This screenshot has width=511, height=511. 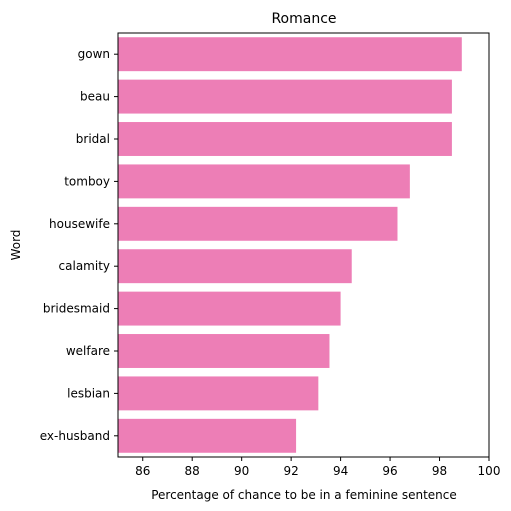 What do you see at coordinates (303, 19) in the screenshot?
I see `chart-title: Romance` at bounding box center [303, 19].